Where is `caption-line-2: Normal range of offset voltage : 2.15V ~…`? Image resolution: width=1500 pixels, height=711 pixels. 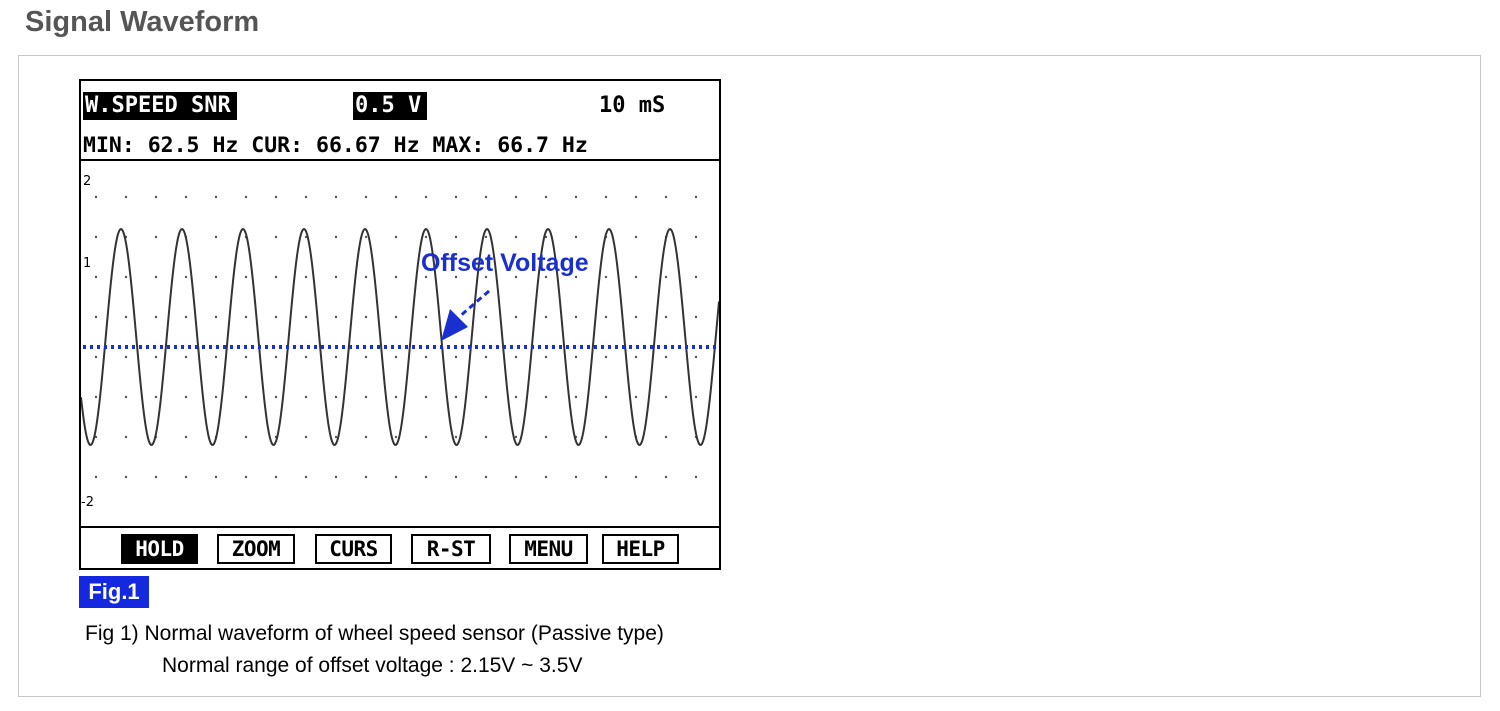
caption-line-2: Normal range of offset voltage : 2.15V ~… is located at coordinates (372, 665).